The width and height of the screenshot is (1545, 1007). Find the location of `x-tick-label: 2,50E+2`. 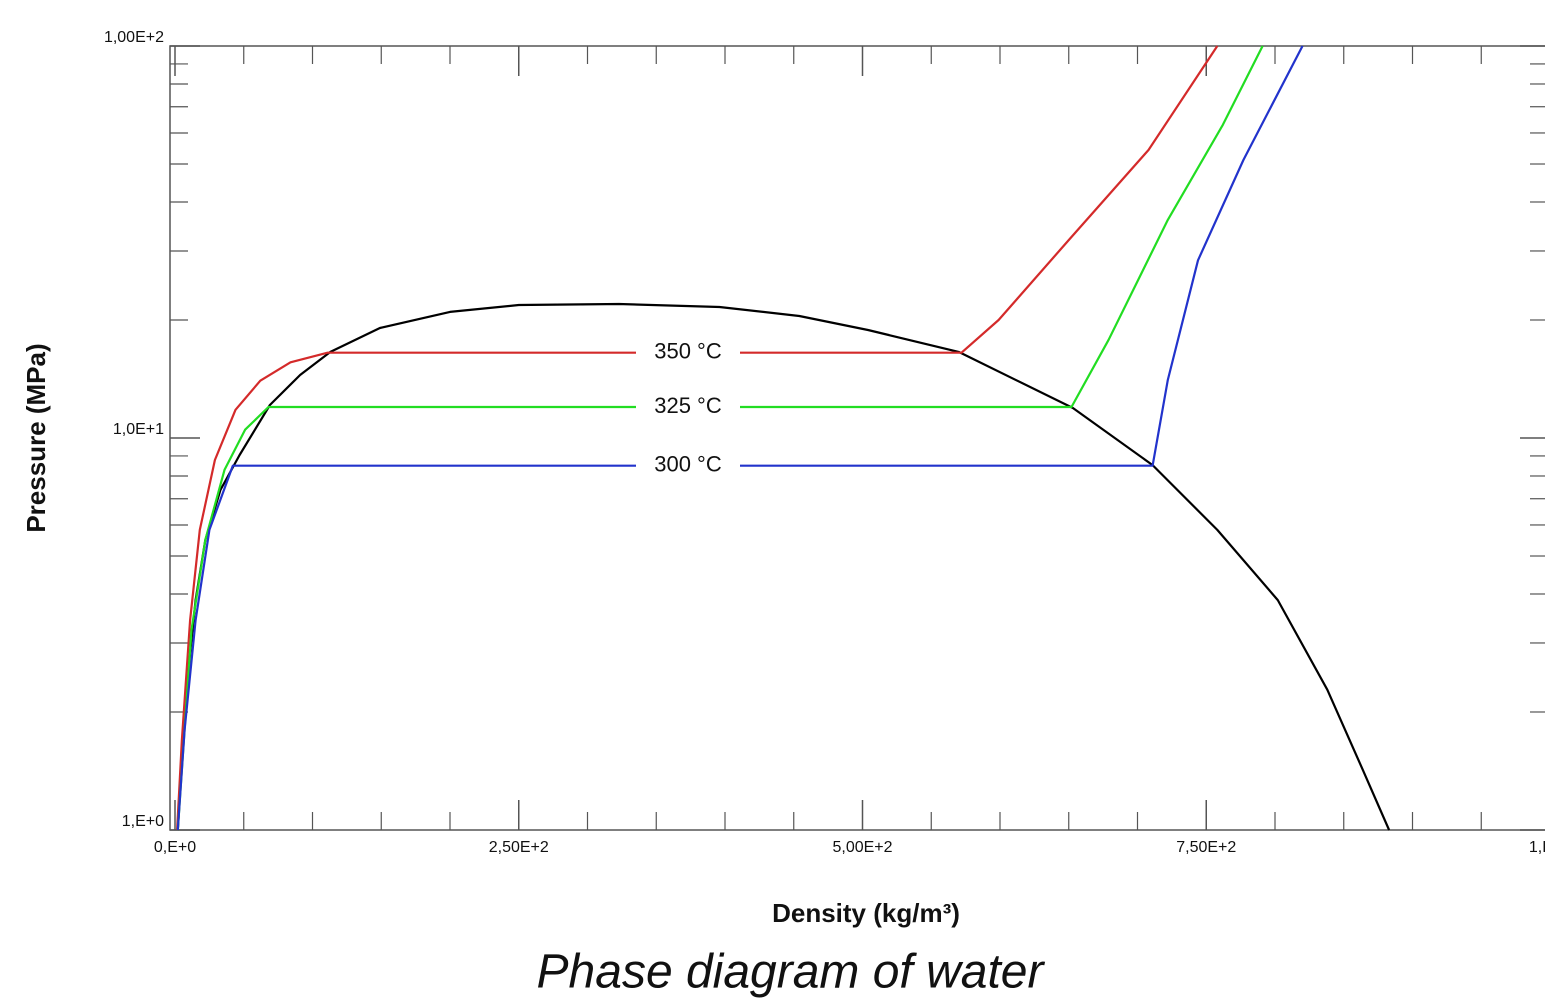

x-tick-label: 2,50E+2 is located at coordinates (519, 847).